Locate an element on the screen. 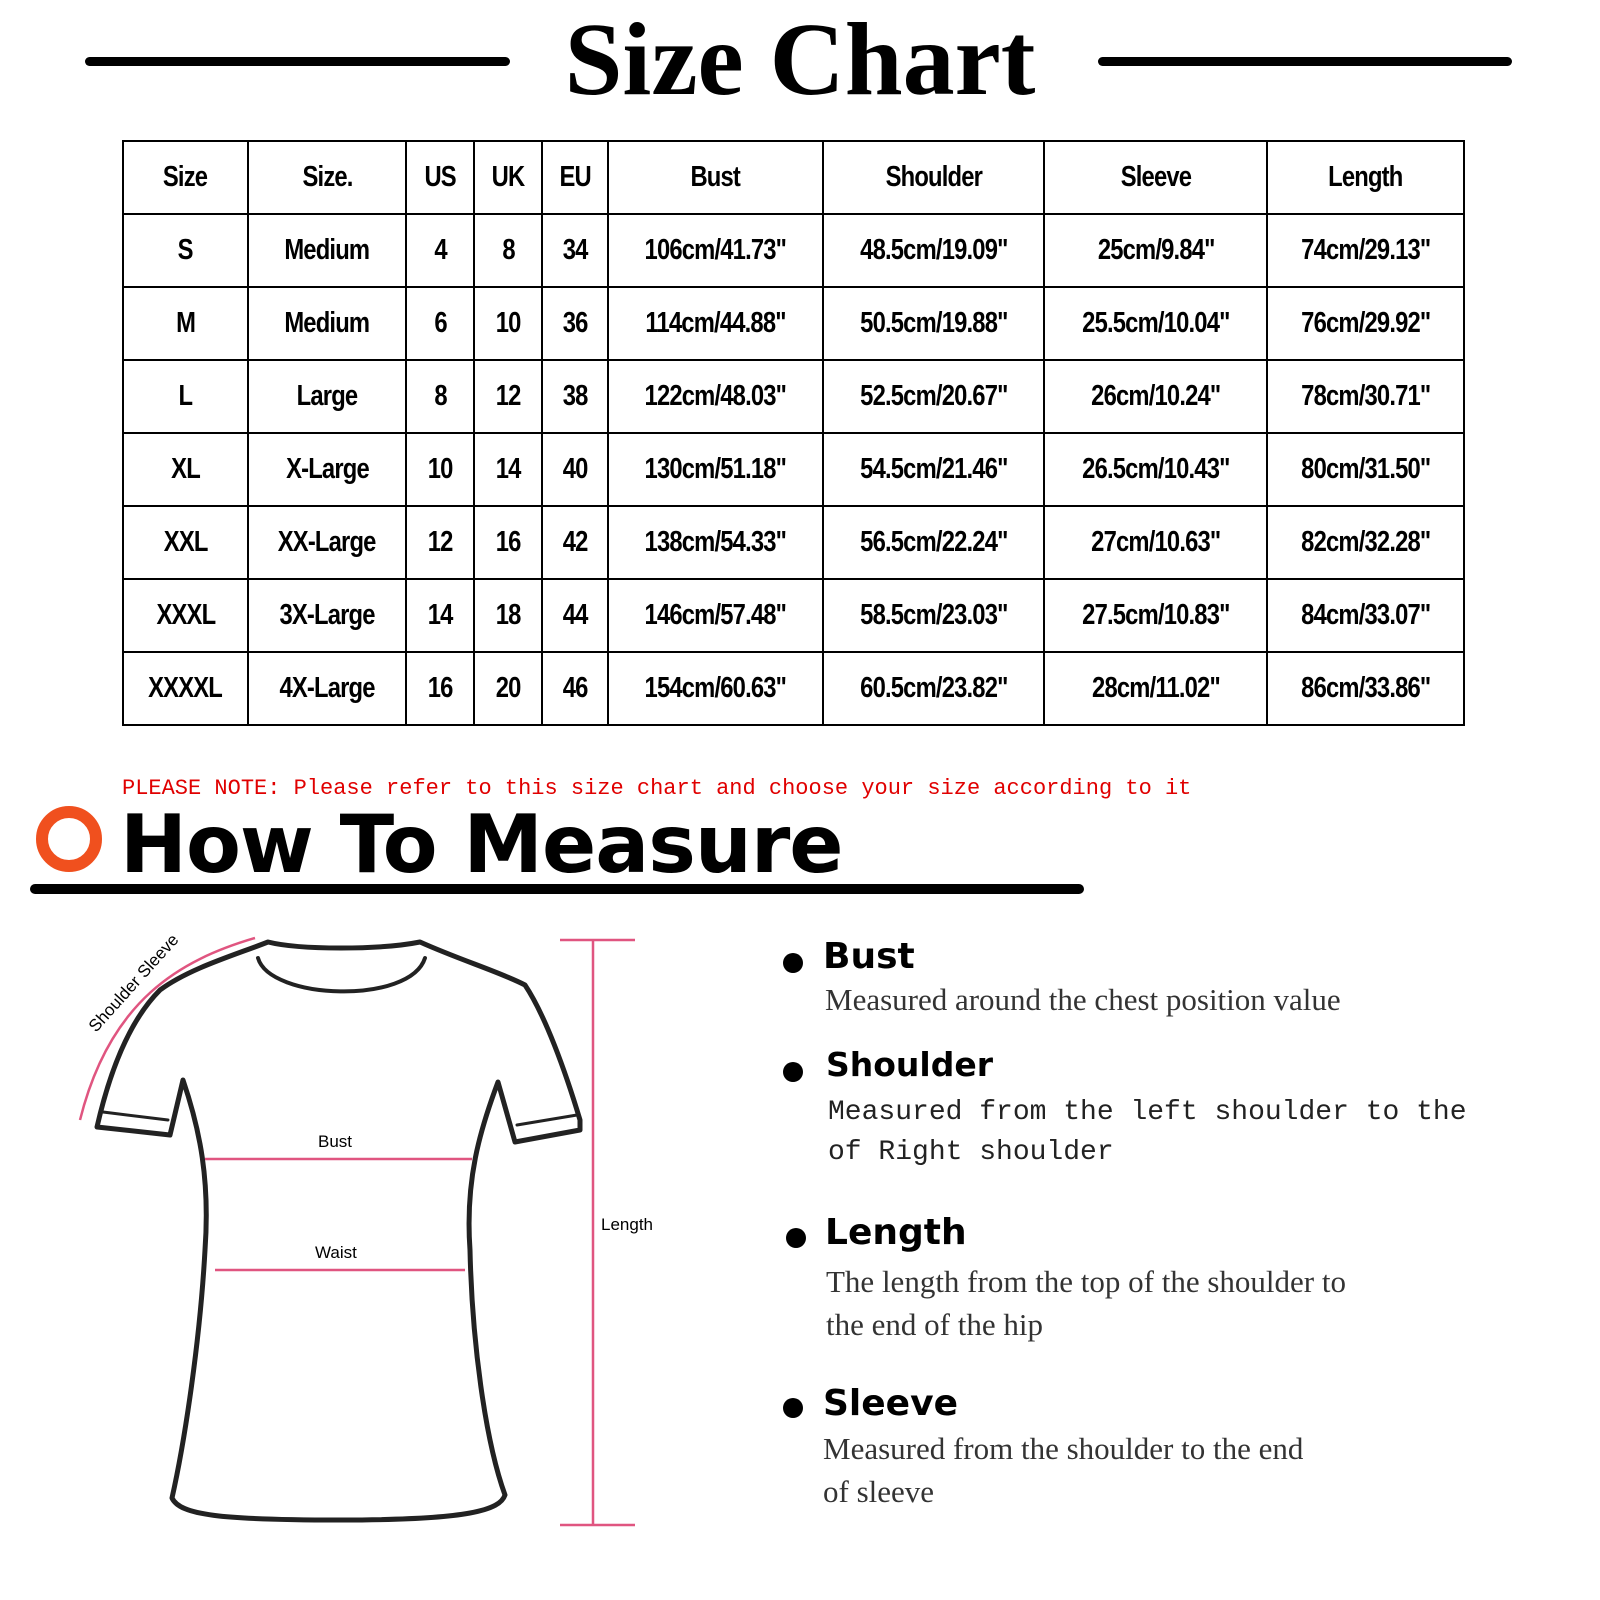  table-cell: M is located at coordinates (185, 323).